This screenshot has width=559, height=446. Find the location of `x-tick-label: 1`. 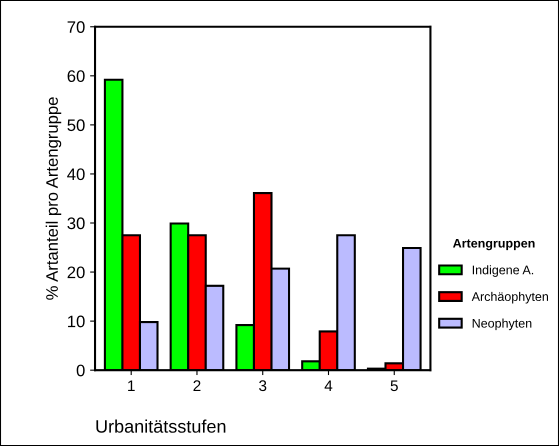

x-tick-label: 1 is located at coordinates (131, 385).